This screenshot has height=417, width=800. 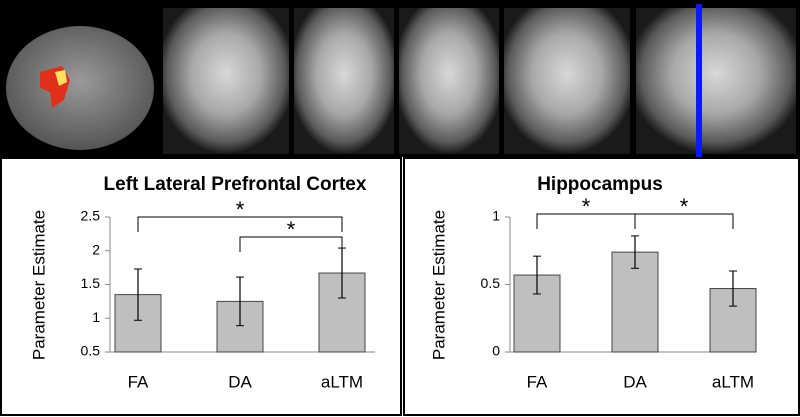 What do you see at coordinates (716, 81) in the screenshot?
I see `sagittal-slice` at bounding box center [716, 81].